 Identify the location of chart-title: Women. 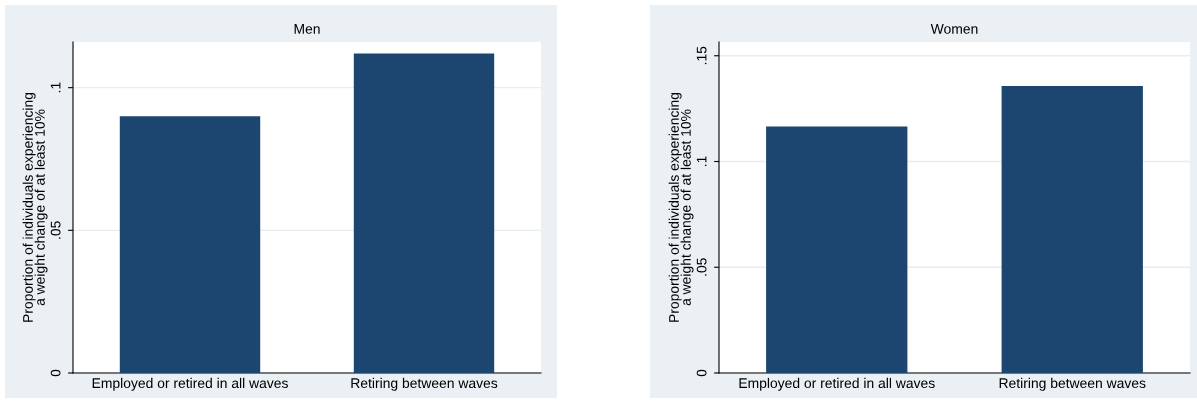
(954, 29).